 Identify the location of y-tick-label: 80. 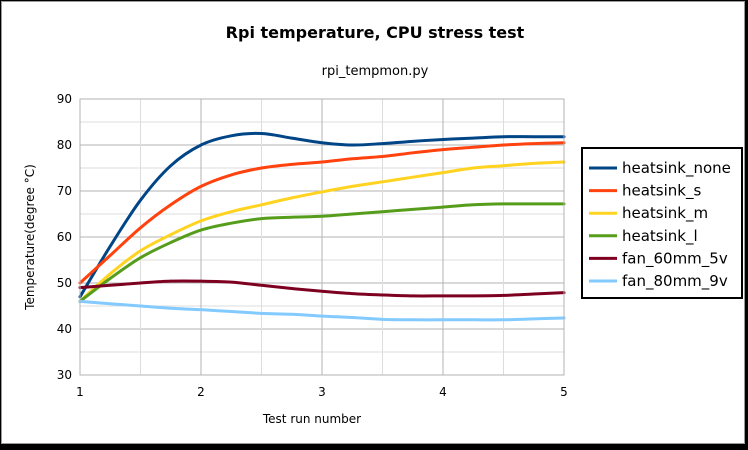
(64, 145).